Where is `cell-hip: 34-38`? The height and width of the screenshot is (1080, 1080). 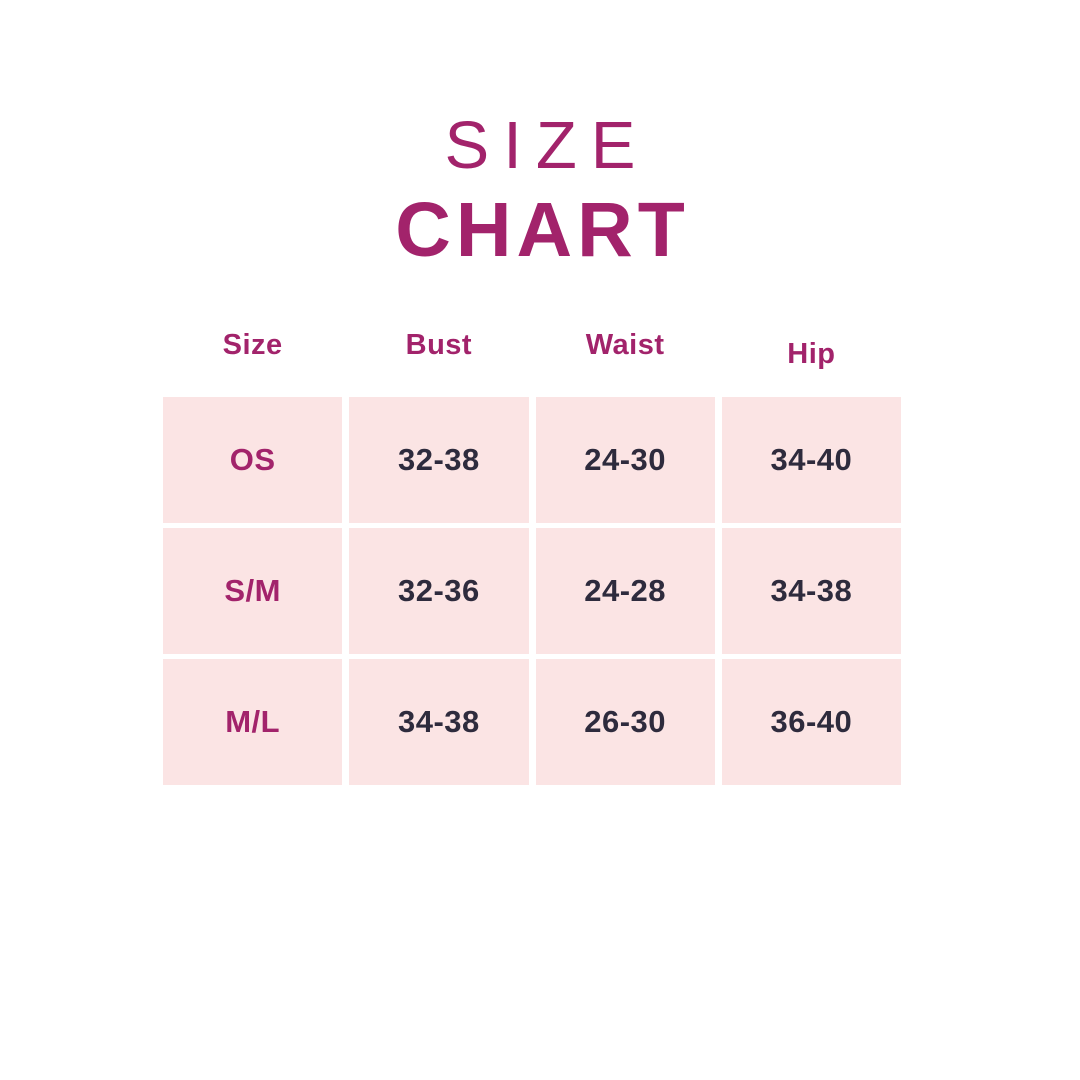
cell-hip: 34-38 is located at coordinates (811, 591).